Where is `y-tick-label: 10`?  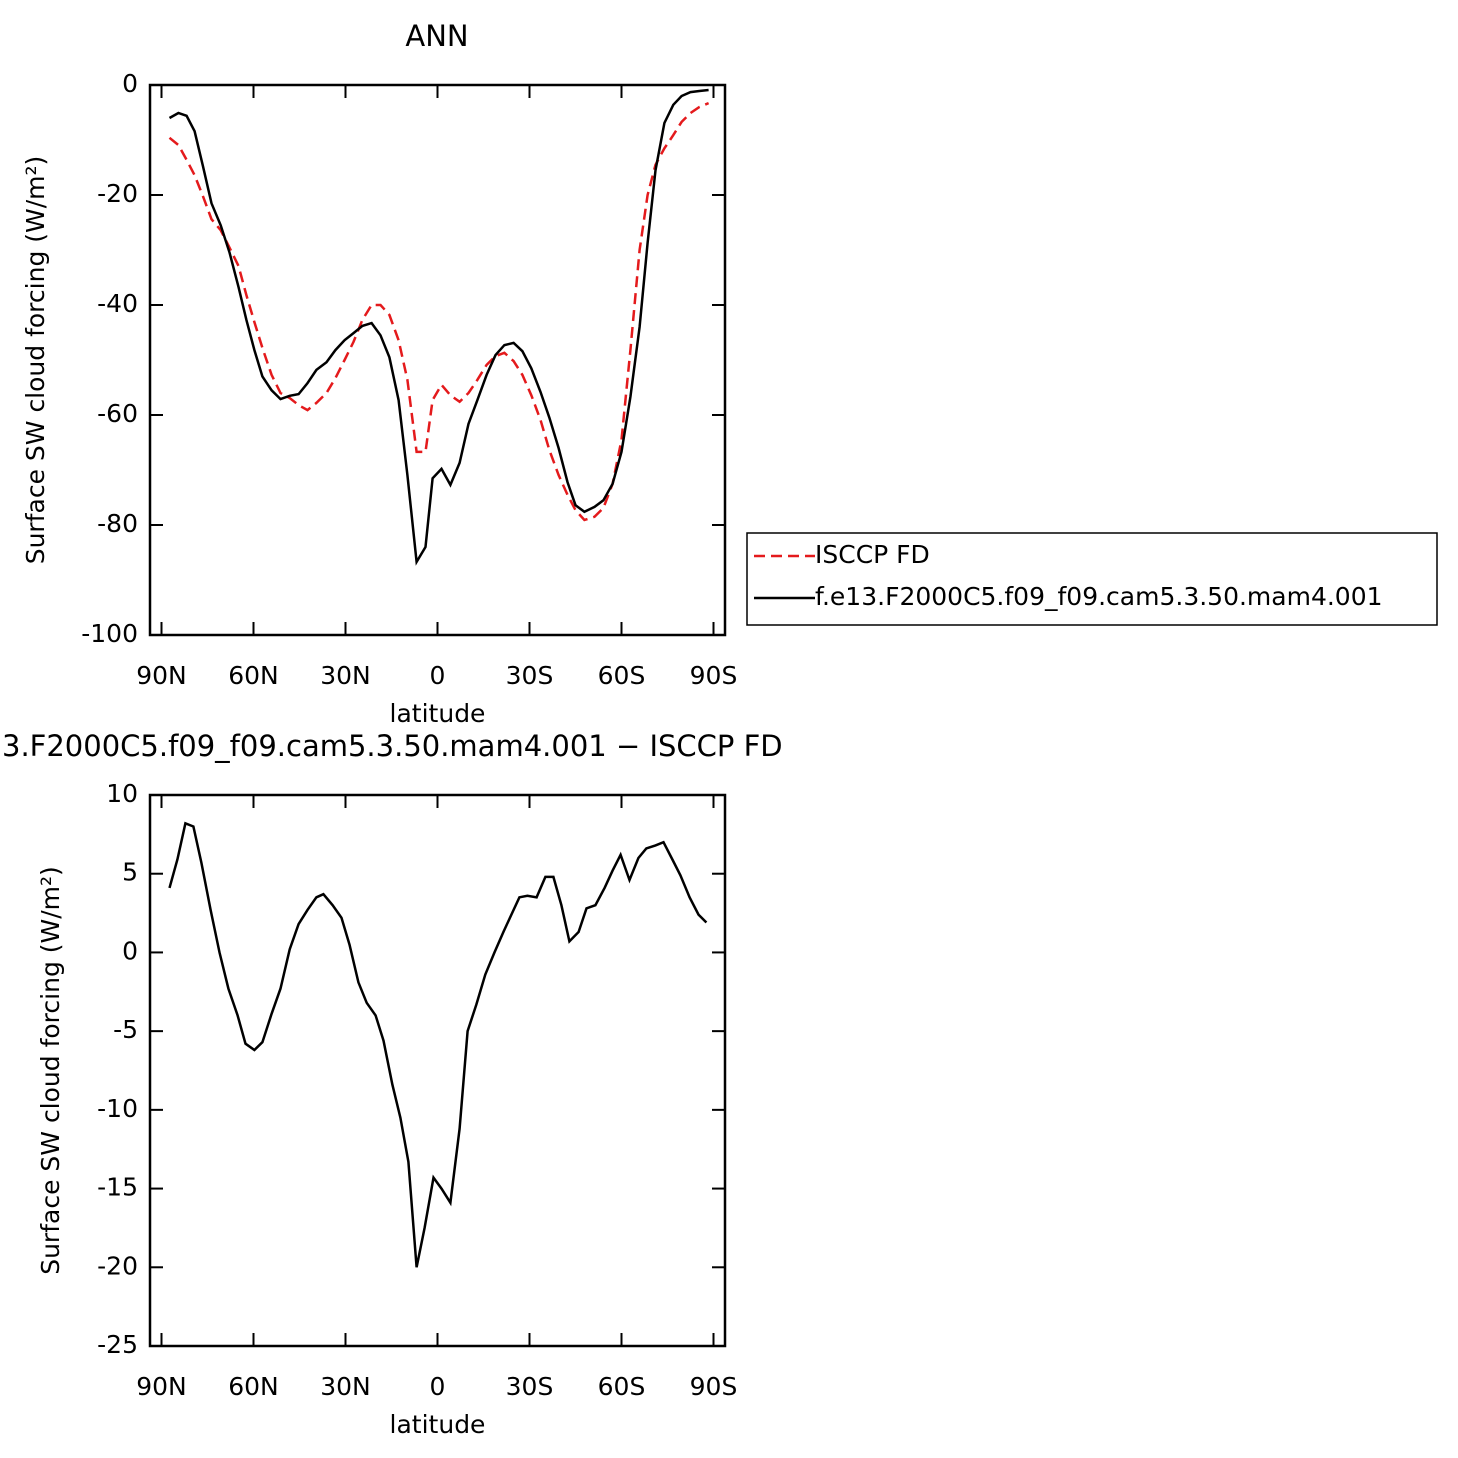
y-tick-label: 10 is located at coordinates (122, 793).